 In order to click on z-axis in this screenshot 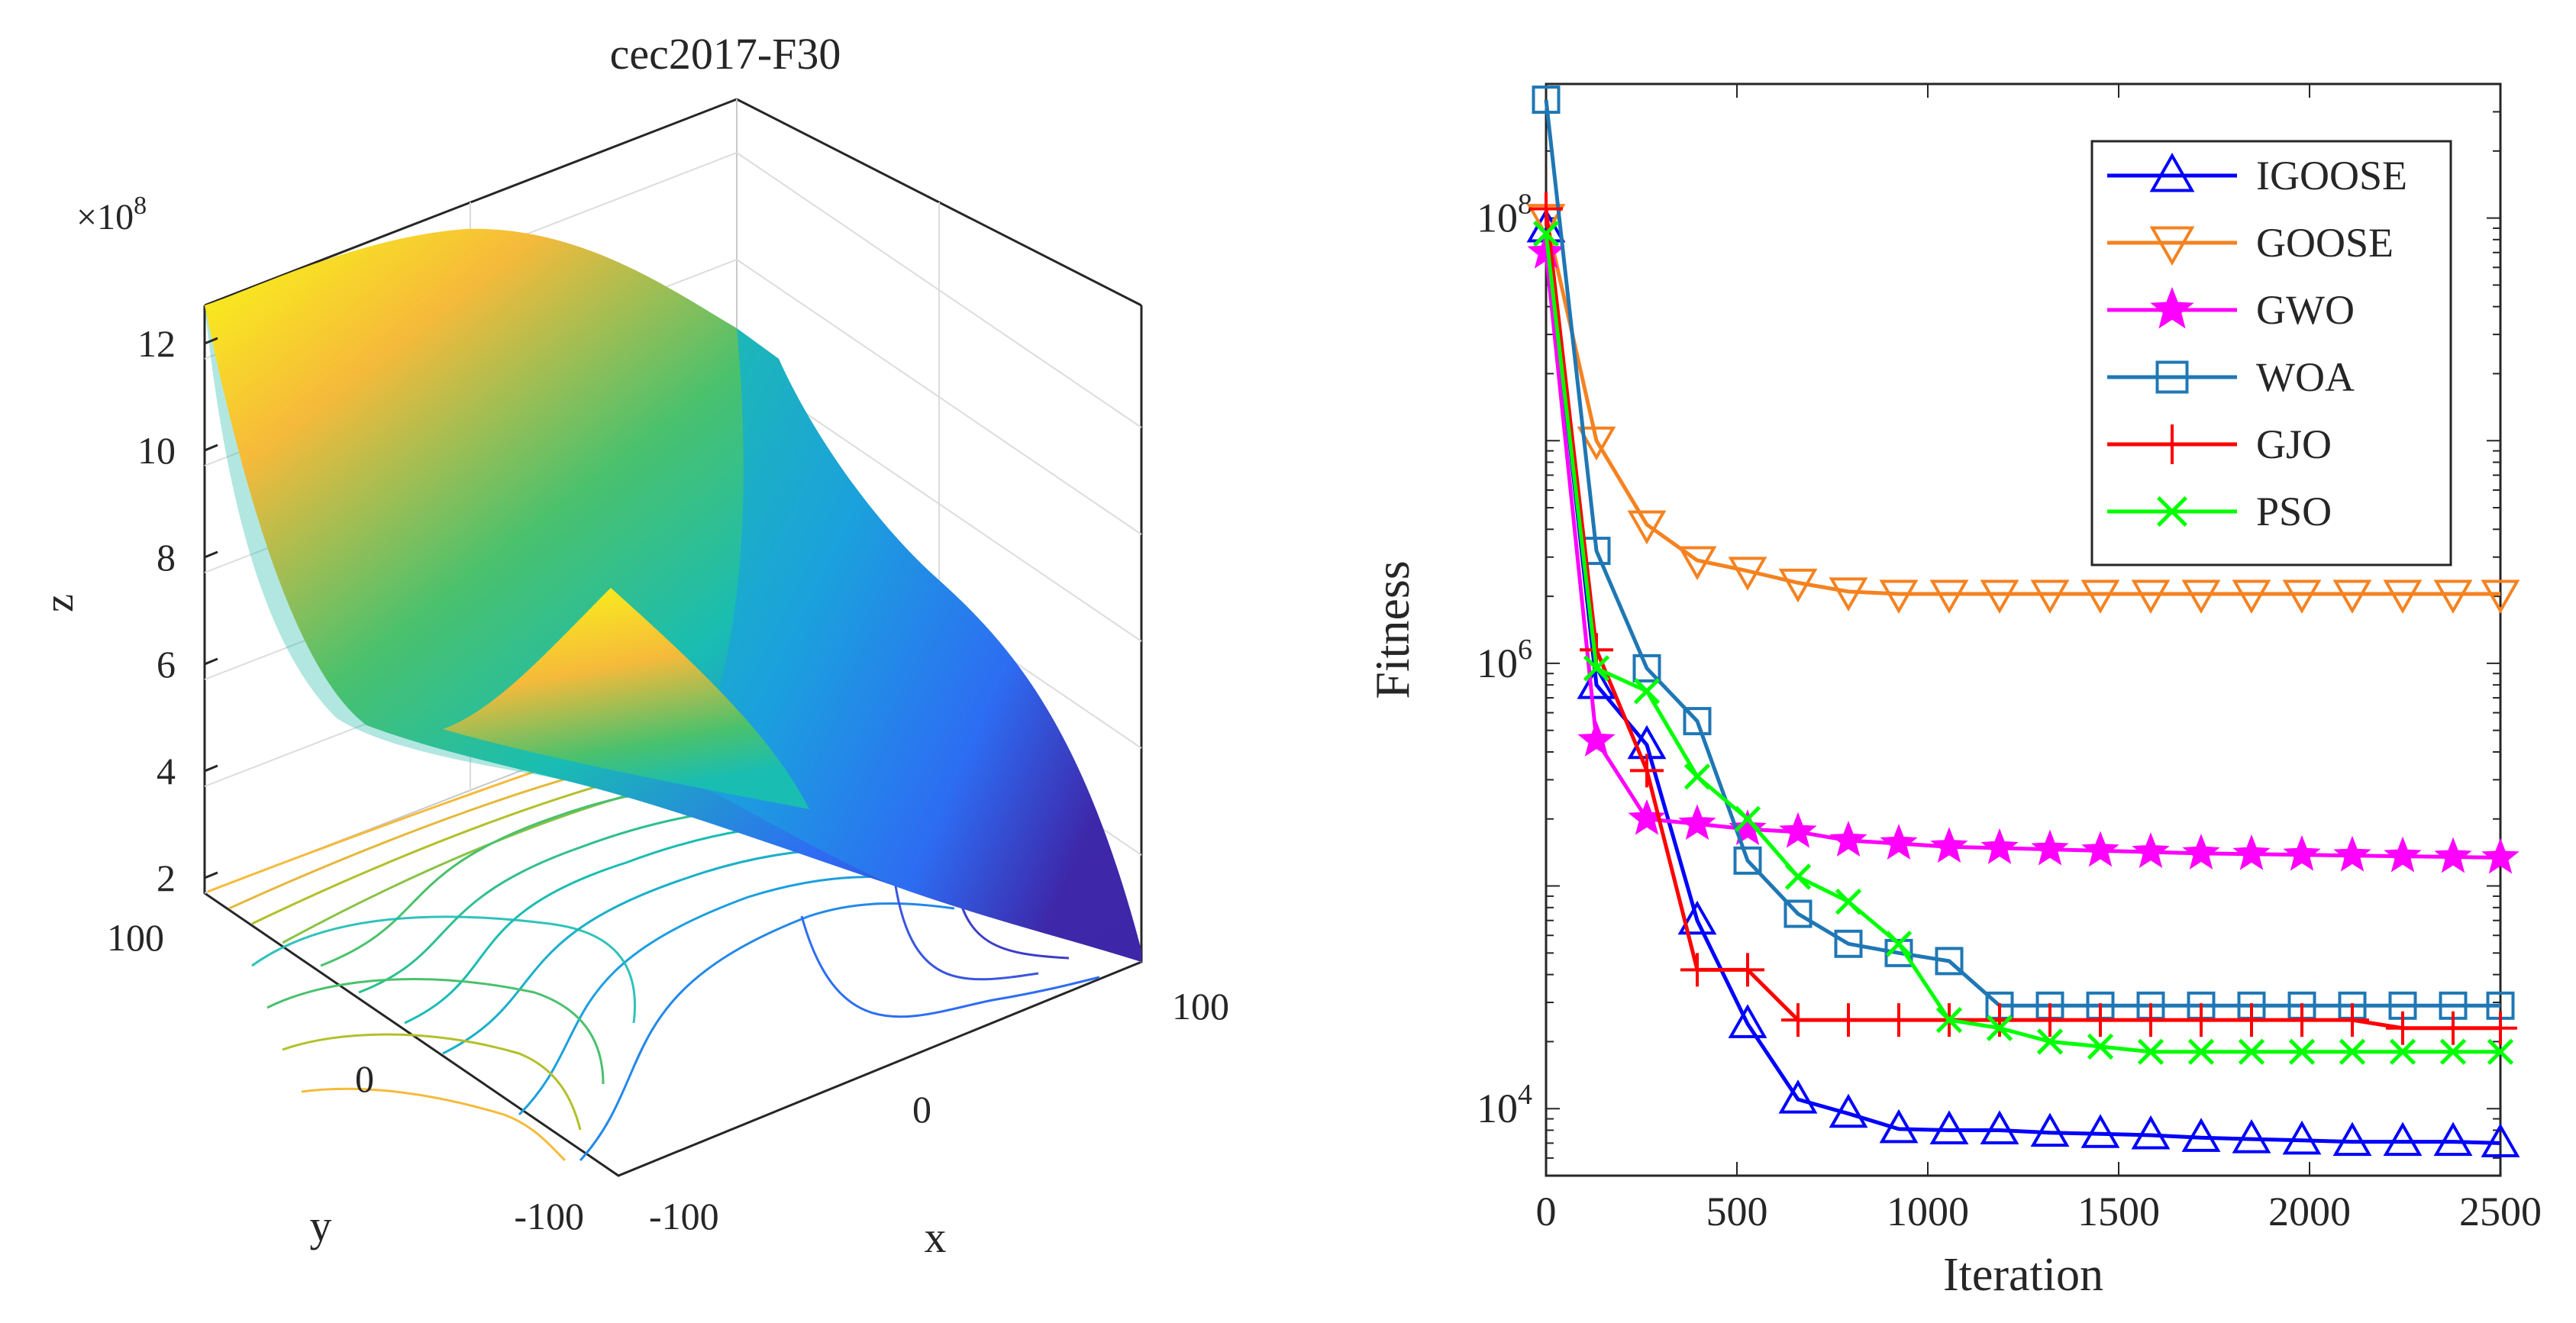, I will do `click(211, 608)`.